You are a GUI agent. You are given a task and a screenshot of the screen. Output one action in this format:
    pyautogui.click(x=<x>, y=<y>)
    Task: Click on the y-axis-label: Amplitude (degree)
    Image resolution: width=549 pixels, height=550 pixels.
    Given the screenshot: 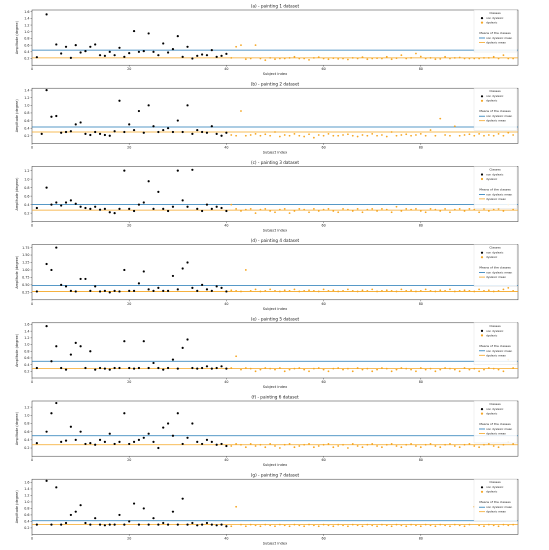 What is the action you would take?
    pyautogui.click(x=17, y=116)
    